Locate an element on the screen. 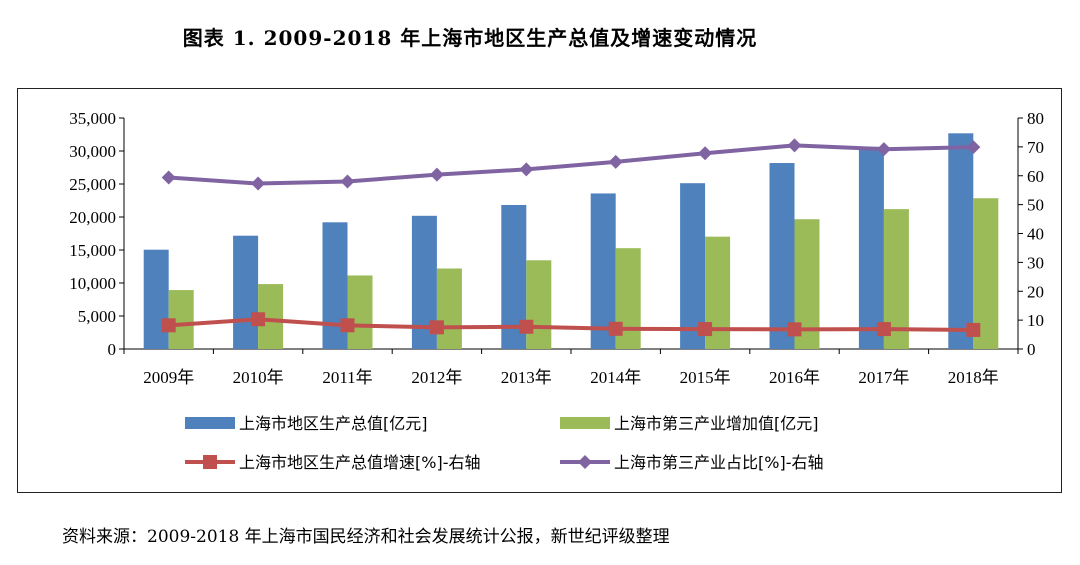 This screenshot has height=565, width=1080. left-tick-label: 10,000 is located at coordinates (92, 283).